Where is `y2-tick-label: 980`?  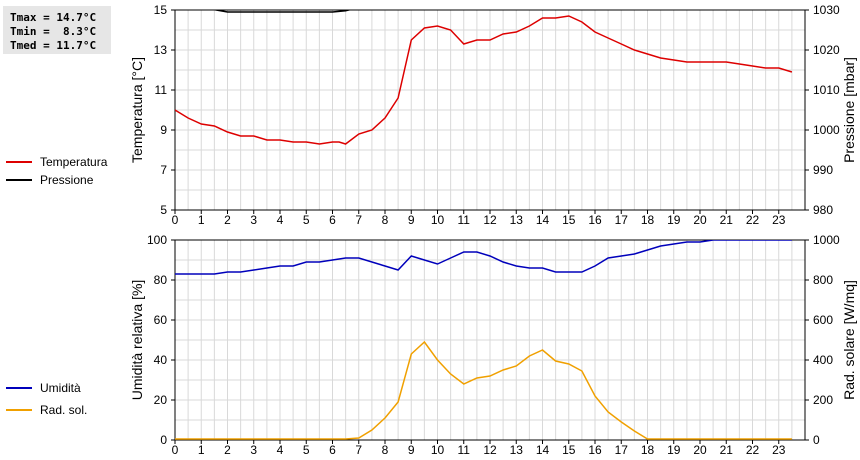
y2-tick-label: 980 is located at coordinates (823, 210).